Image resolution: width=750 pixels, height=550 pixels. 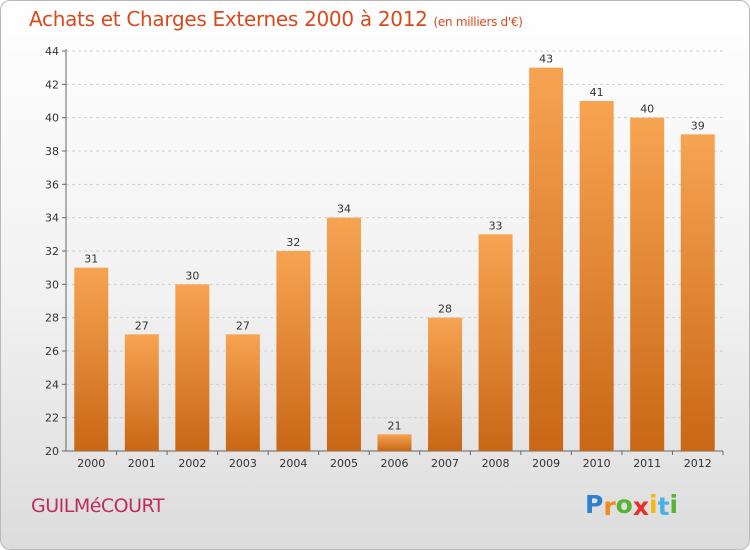 I want to click on y-tick-label: 28, so click(x=52, y=318).